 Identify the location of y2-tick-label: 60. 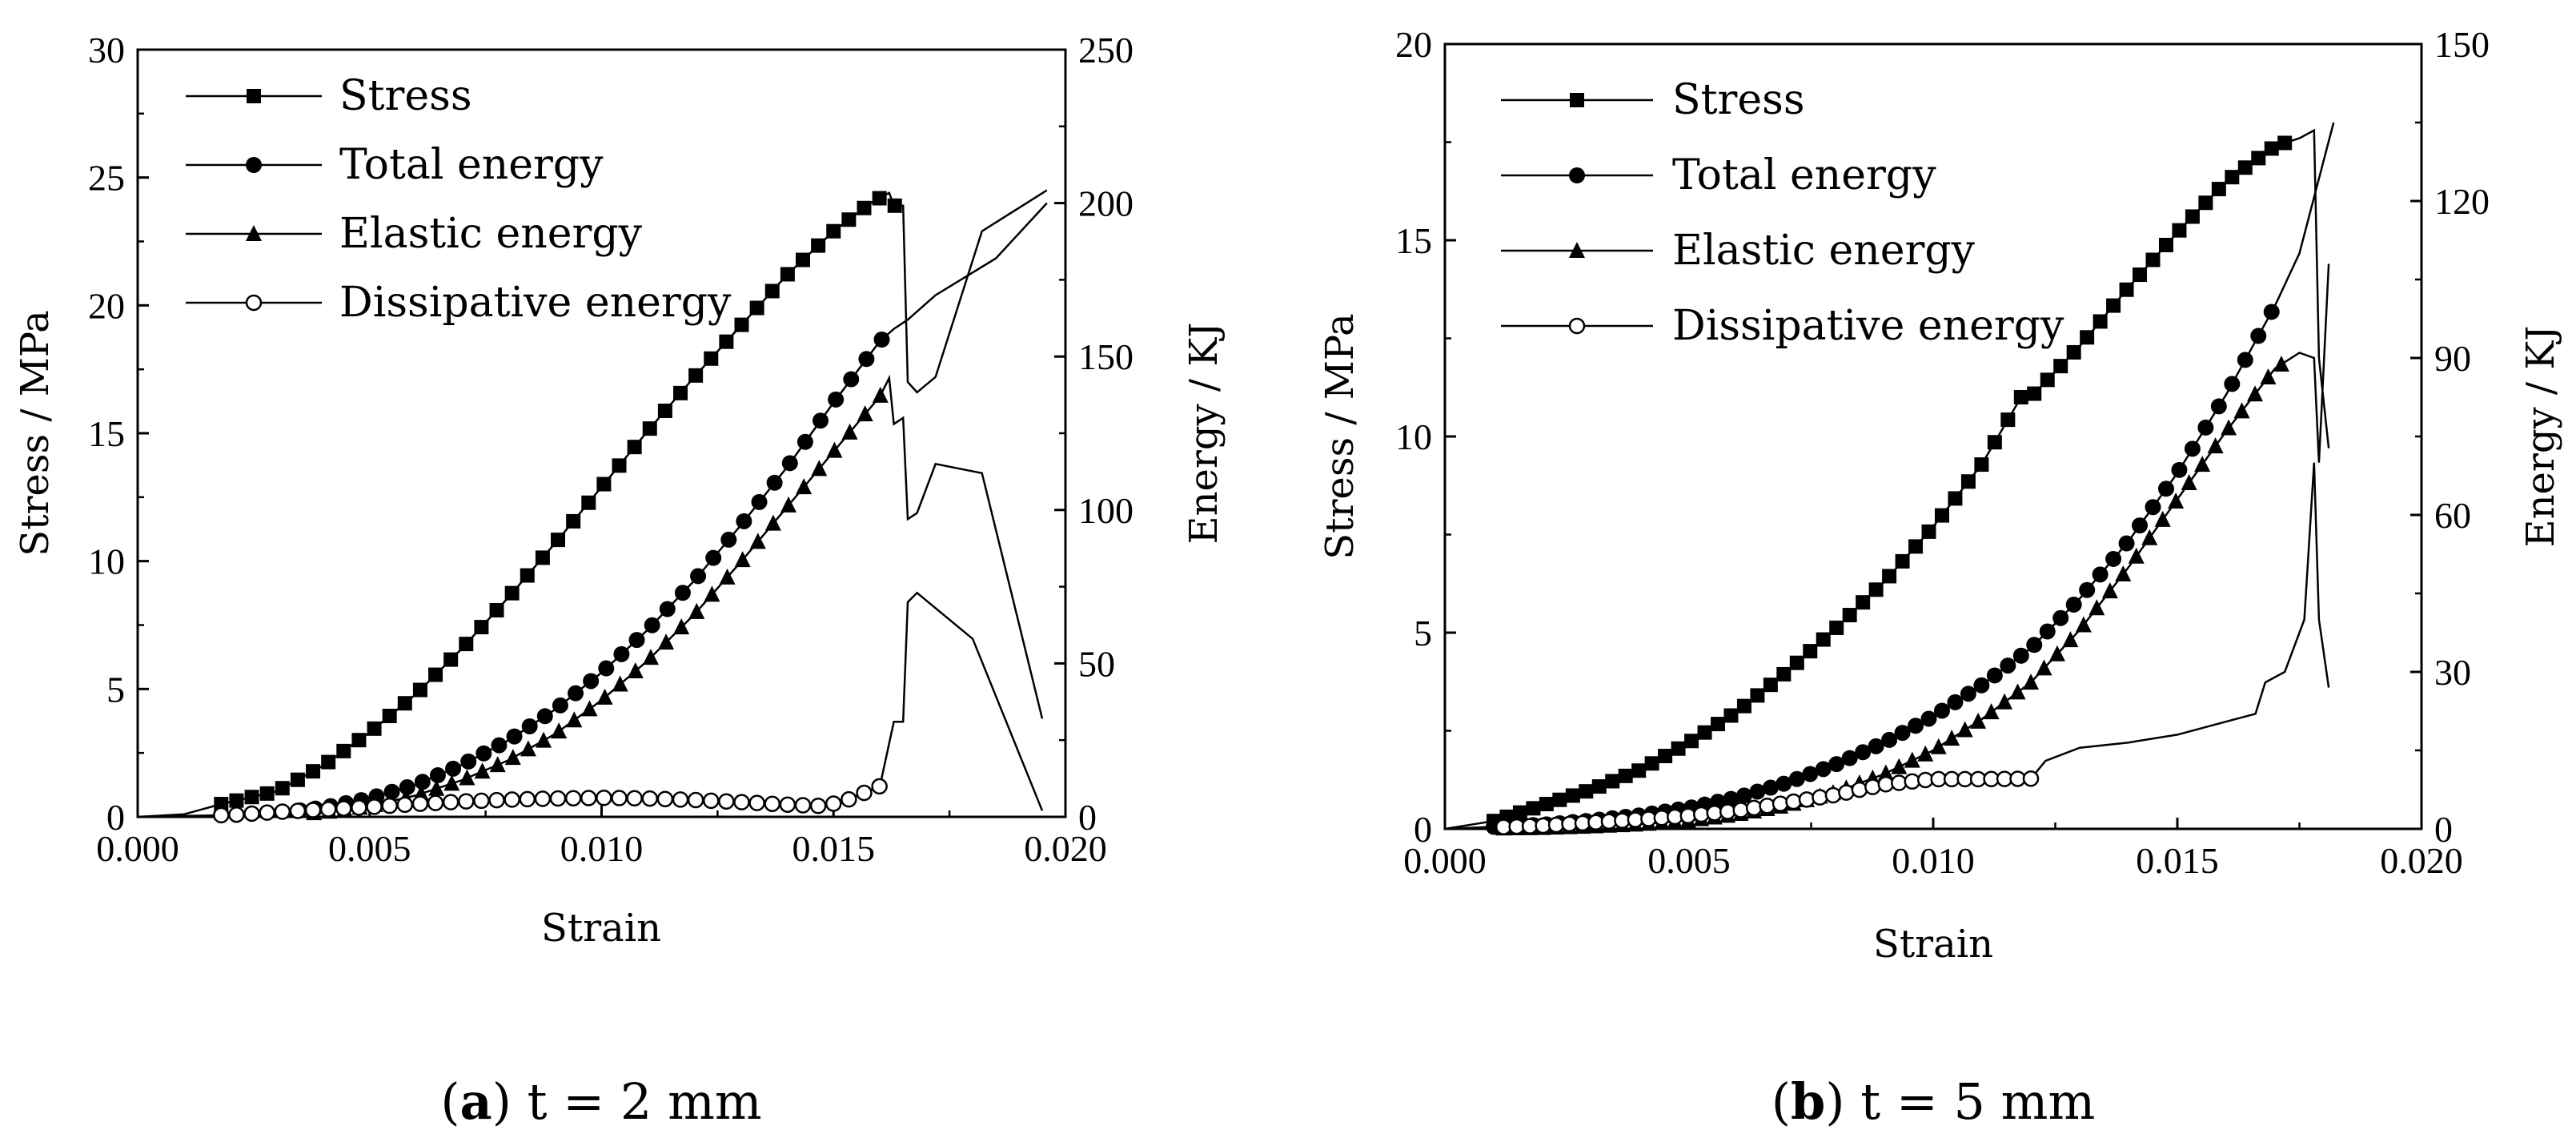
(2453, 515).